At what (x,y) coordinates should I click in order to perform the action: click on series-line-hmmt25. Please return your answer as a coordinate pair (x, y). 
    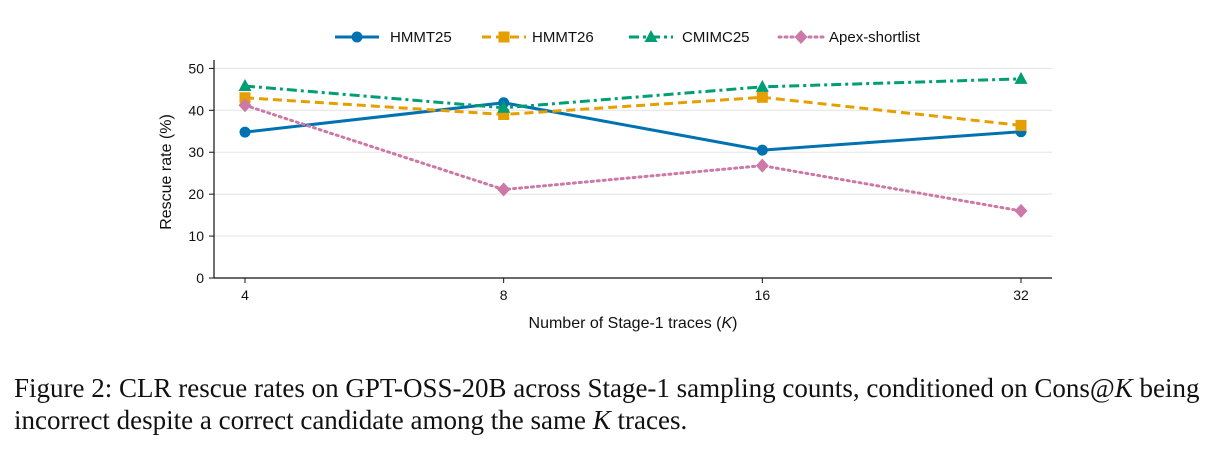
    Looking at the image, I should click on (633, 126).